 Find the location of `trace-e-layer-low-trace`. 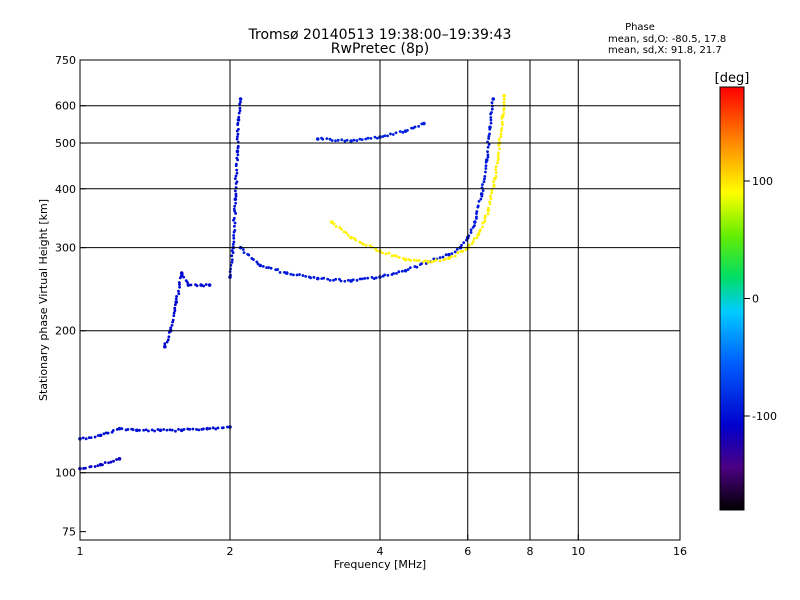

trace-e-layer-low-trace is located at coordinates (155, 433).